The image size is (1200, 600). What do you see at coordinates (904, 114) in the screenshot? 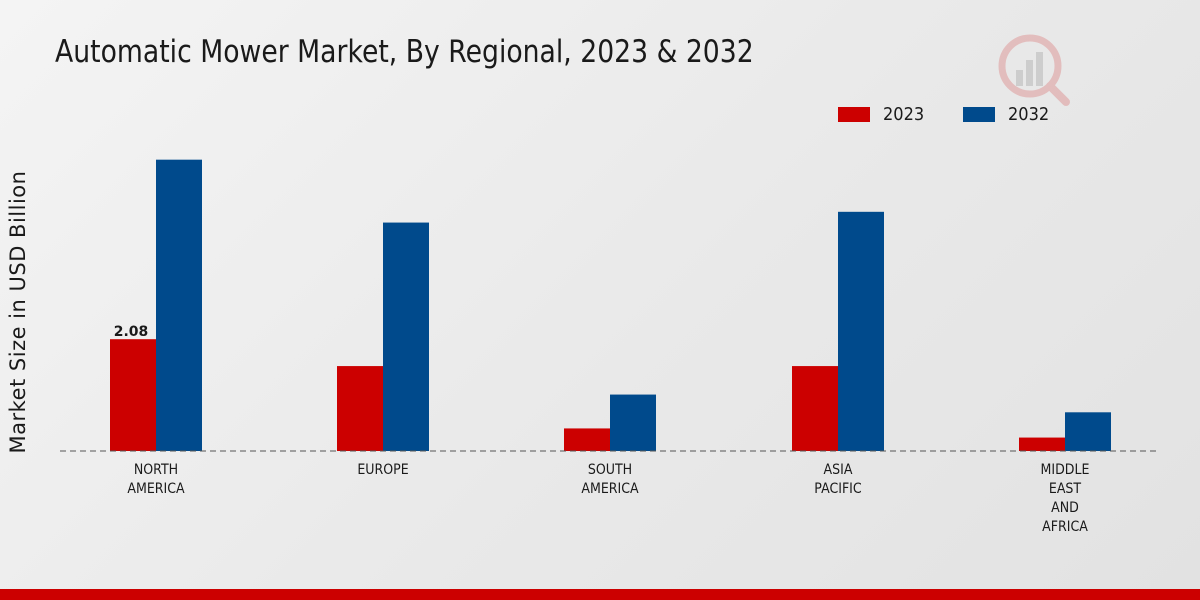
I see `legend-label-2023: 2023` at bounding box center [904, 114].